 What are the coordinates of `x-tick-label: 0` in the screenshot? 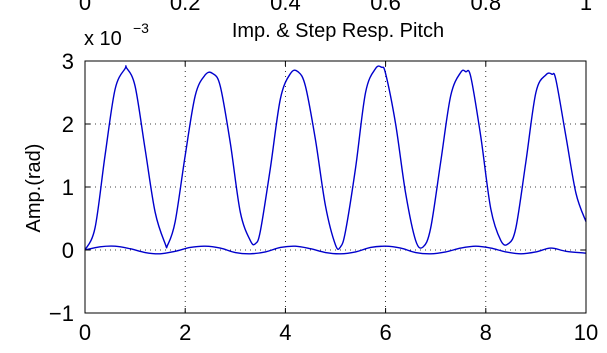 It's located at (85, 332).